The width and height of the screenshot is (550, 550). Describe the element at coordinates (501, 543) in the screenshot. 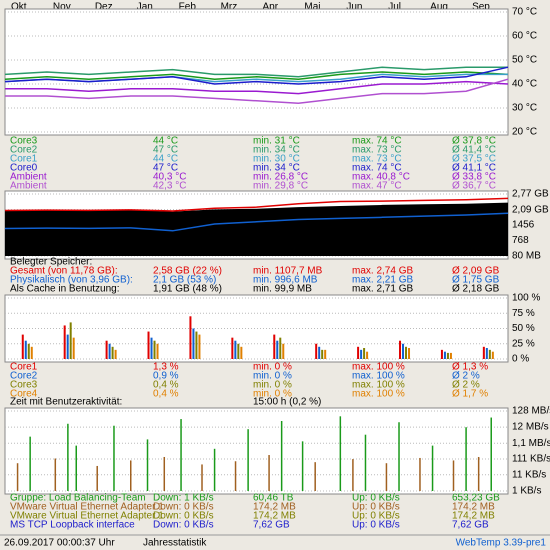

I see `footer-version: WebTemp 3.39-pre1` at that location.